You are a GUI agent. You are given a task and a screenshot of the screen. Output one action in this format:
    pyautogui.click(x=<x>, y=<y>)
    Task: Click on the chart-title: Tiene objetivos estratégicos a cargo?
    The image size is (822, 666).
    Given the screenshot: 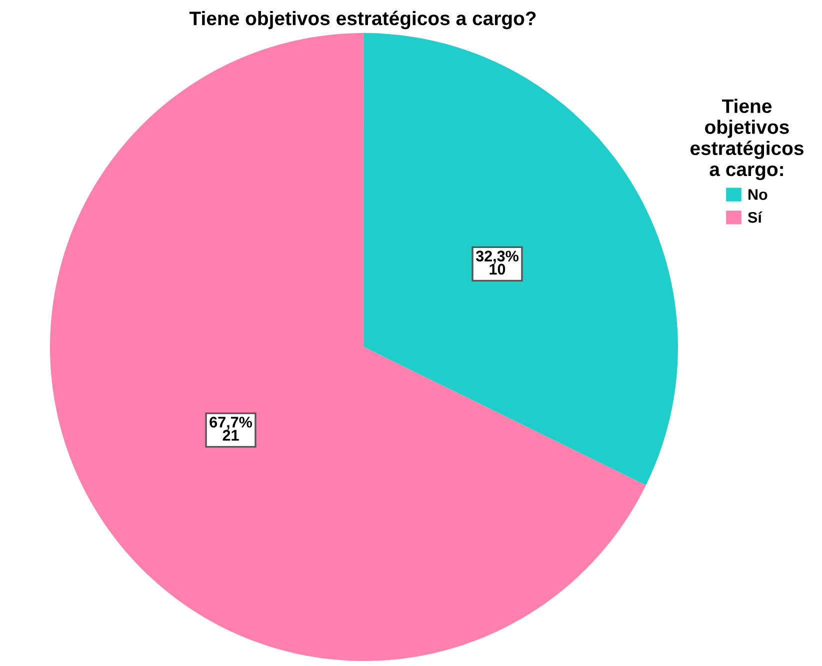 What is the action you would take?
    pyautogui.click(x=362, y=20)
    